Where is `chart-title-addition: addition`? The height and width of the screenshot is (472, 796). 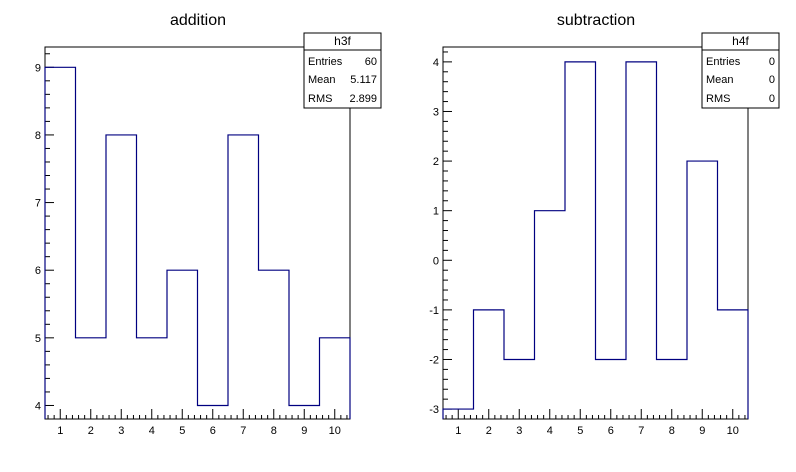
chart-title-addition: addition is located at coordinates (198, 20).